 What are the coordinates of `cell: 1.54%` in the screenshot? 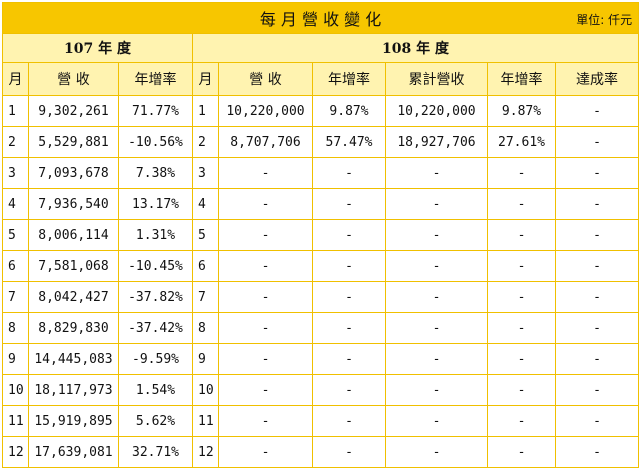 It's located at (155, 390).